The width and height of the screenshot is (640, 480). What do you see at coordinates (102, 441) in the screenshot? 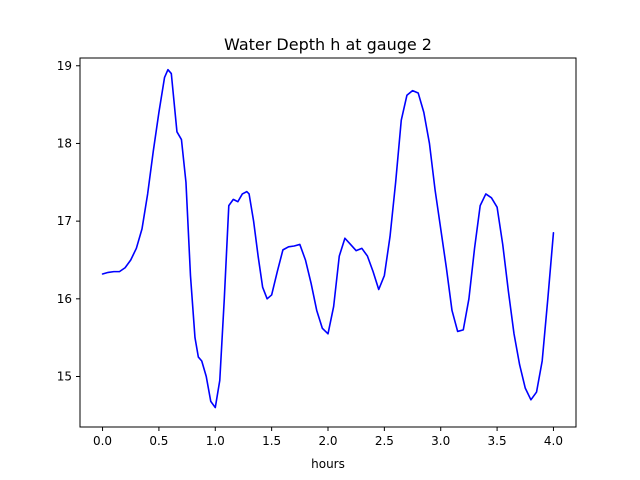
I see `x-tick-label: 0.0` at bounding box center [102, 441].